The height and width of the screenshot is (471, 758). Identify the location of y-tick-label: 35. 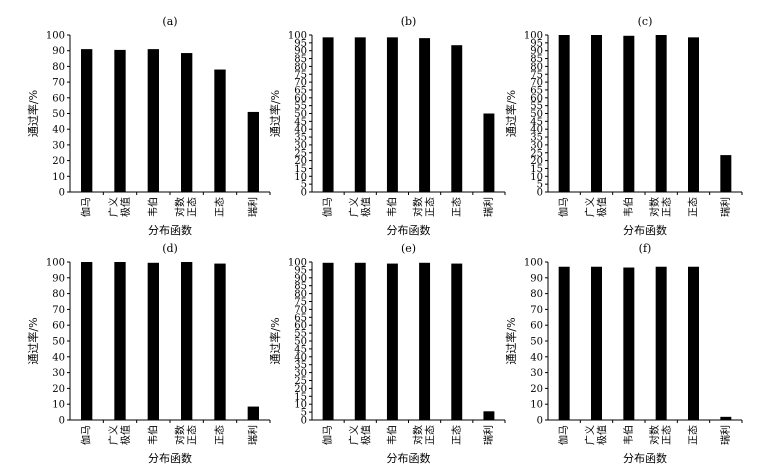
(300, 138).